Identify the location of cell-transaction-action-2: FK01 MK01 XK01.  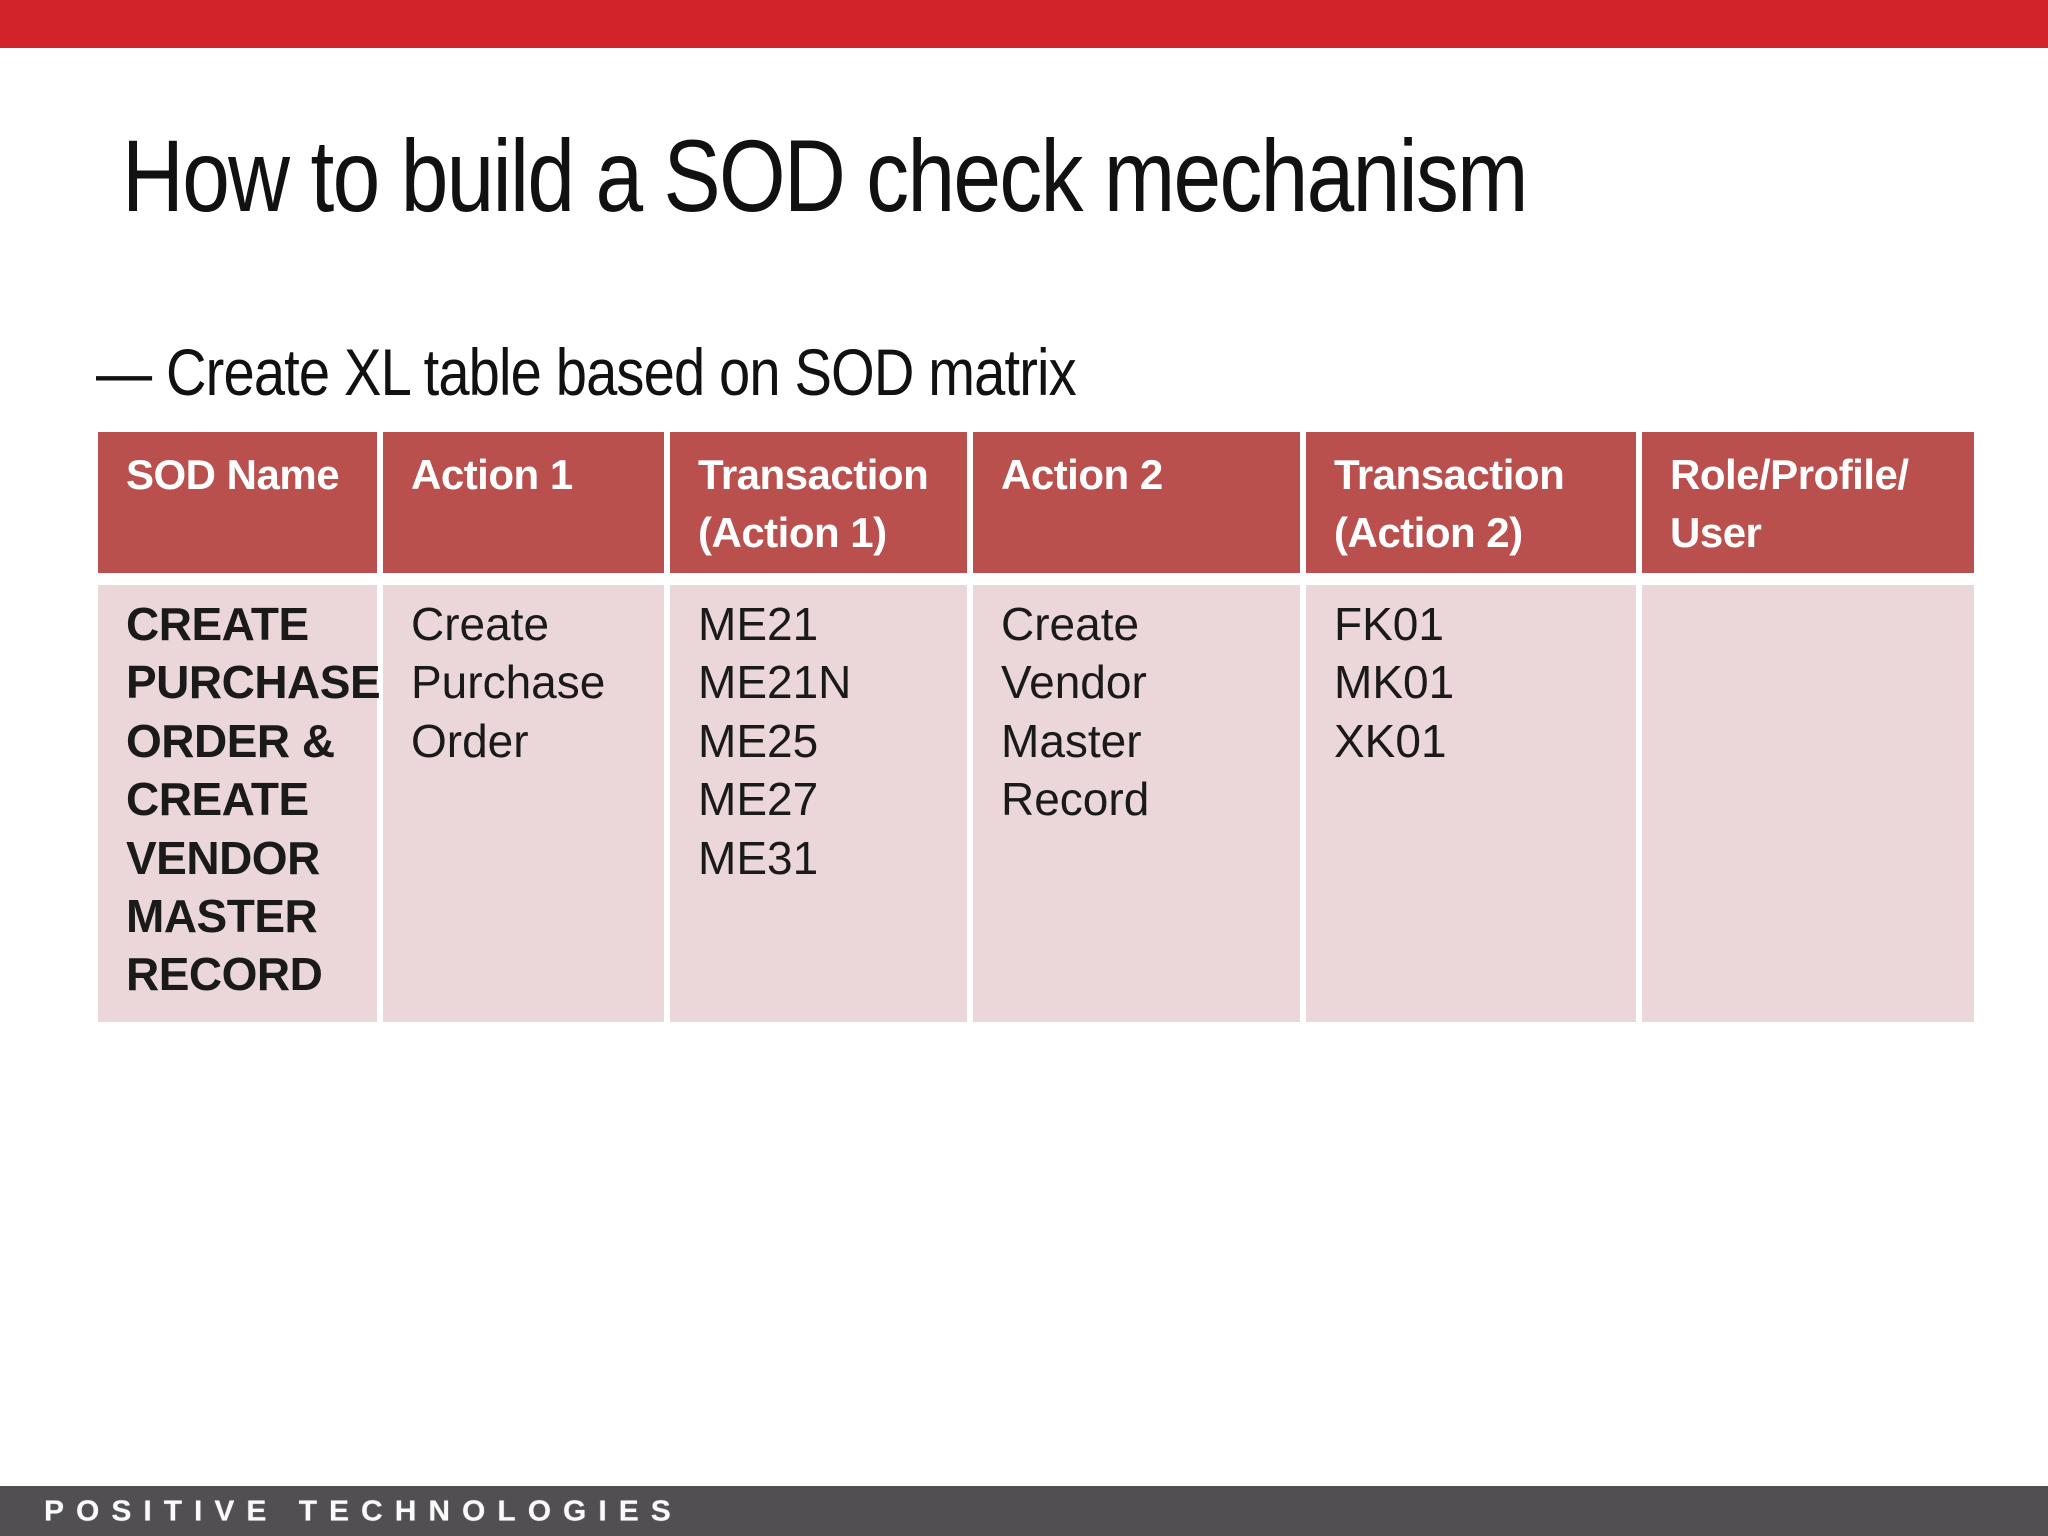
(1471, 803).